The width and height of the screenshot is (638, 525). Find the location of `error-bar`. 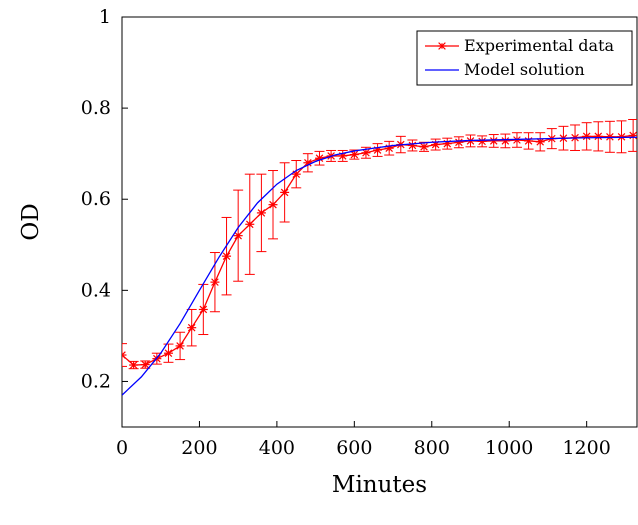

error-bar is located at coordinates (124, 355).